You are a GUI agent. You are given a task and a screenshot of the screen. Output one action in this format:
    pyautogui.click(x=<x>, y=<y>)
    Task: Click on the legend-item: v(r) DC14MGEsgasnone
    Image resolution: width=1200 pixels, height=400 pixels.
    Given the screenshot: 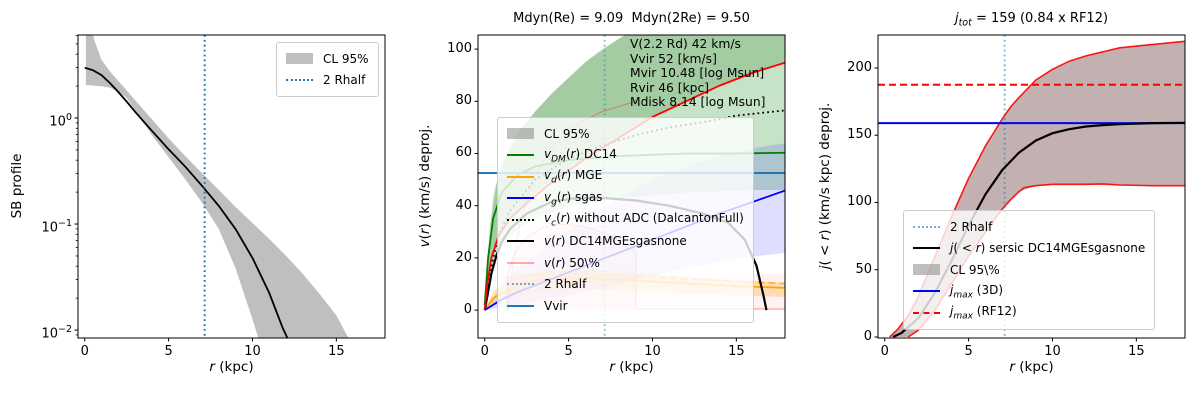 What is the action you would take?
    pyautogui.click(x=625, y=242)
    